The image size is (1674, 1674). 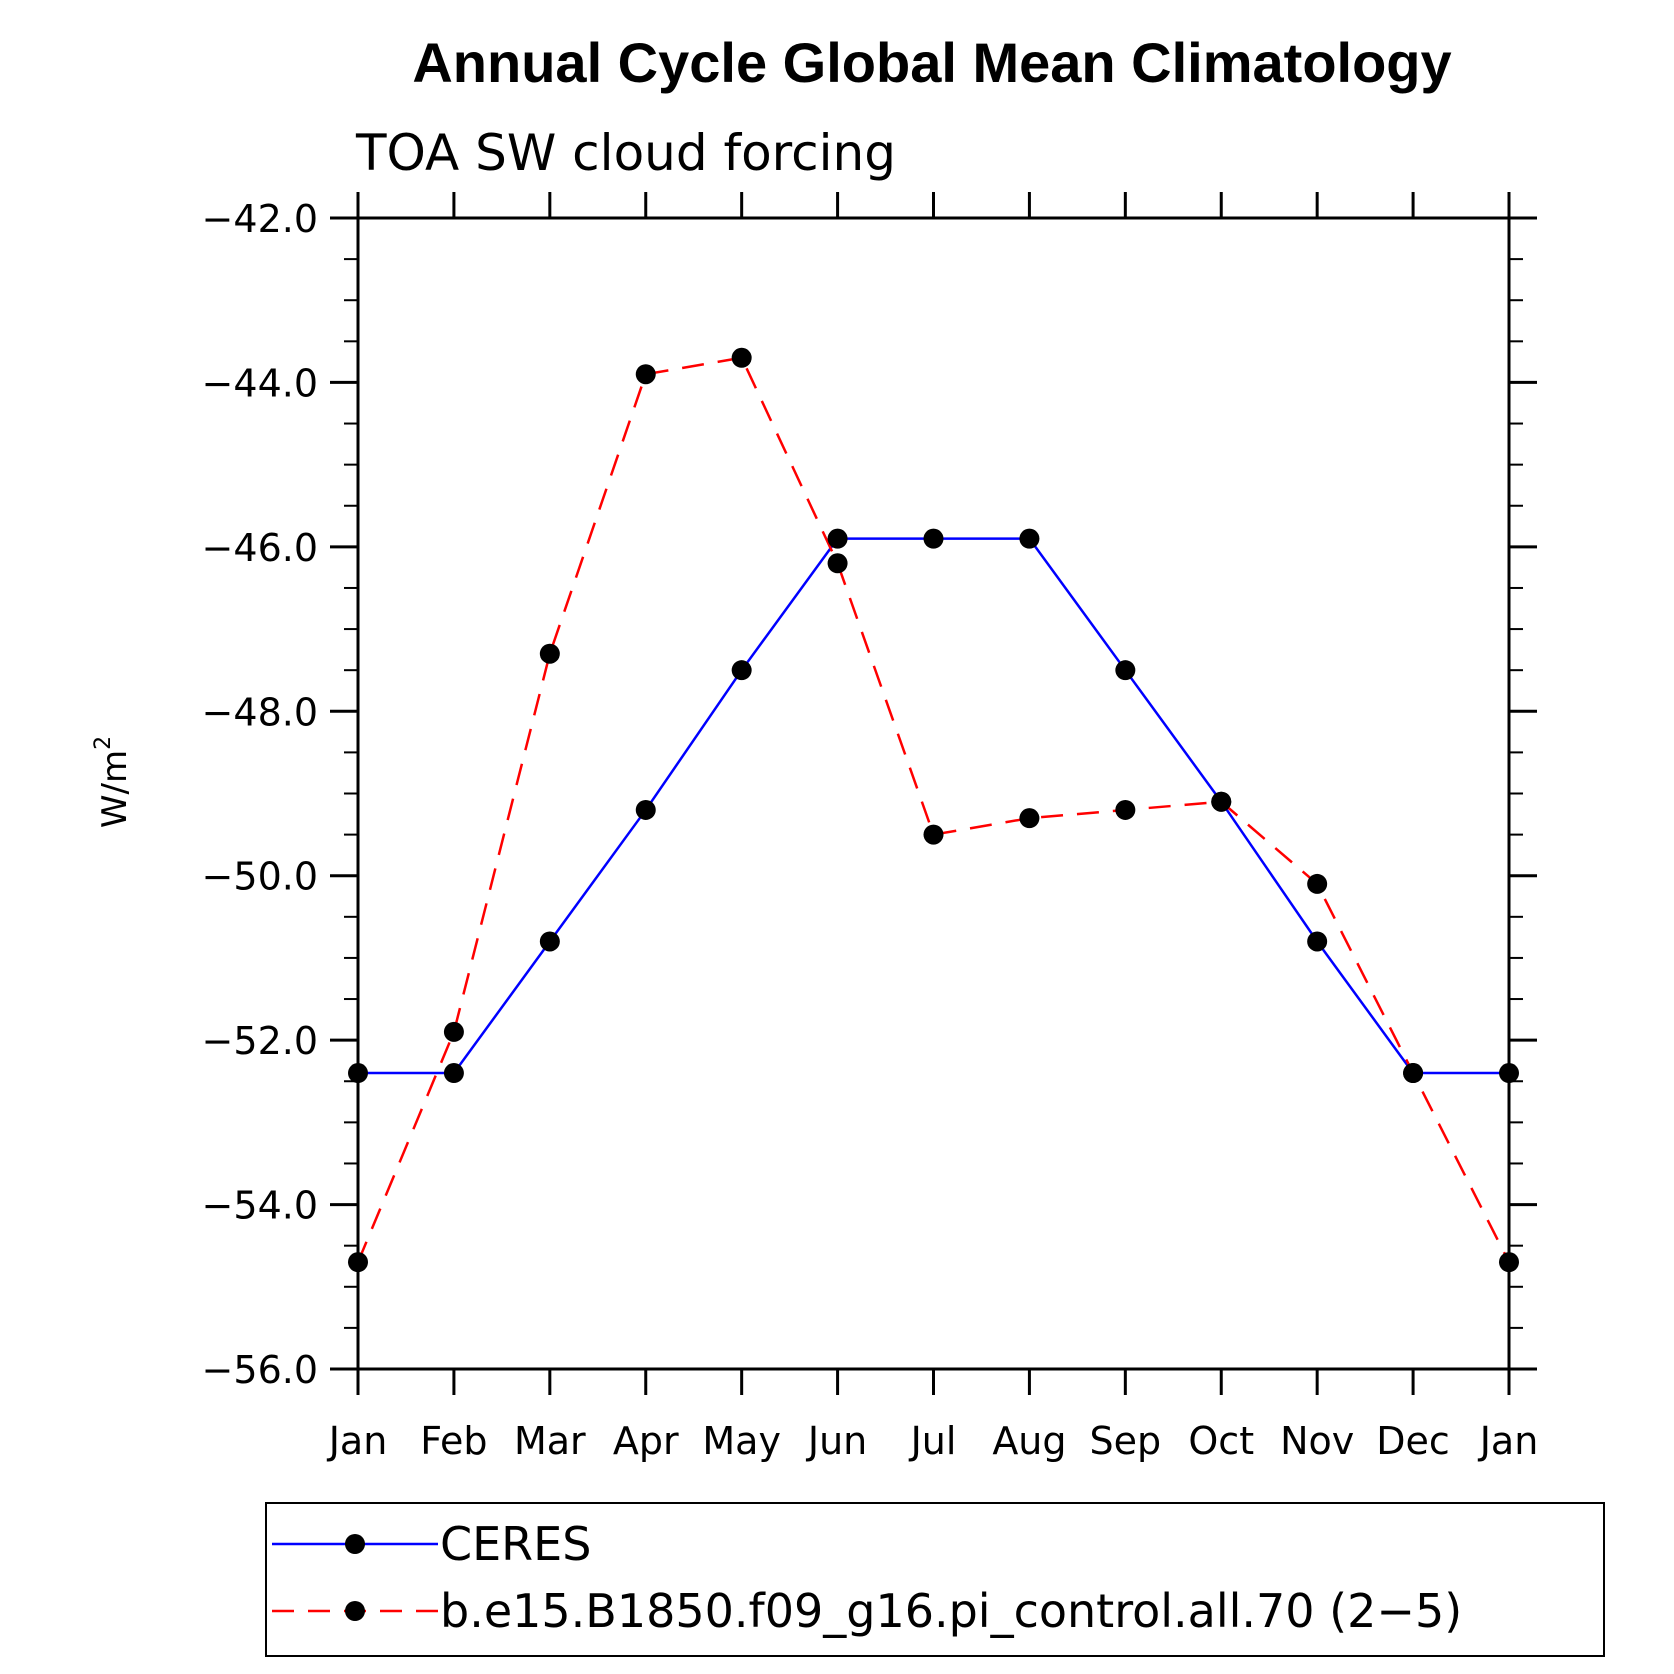 I want to click on chart-title: Annual Cycle Global Mean Climatology, so click(x=931, y=62).